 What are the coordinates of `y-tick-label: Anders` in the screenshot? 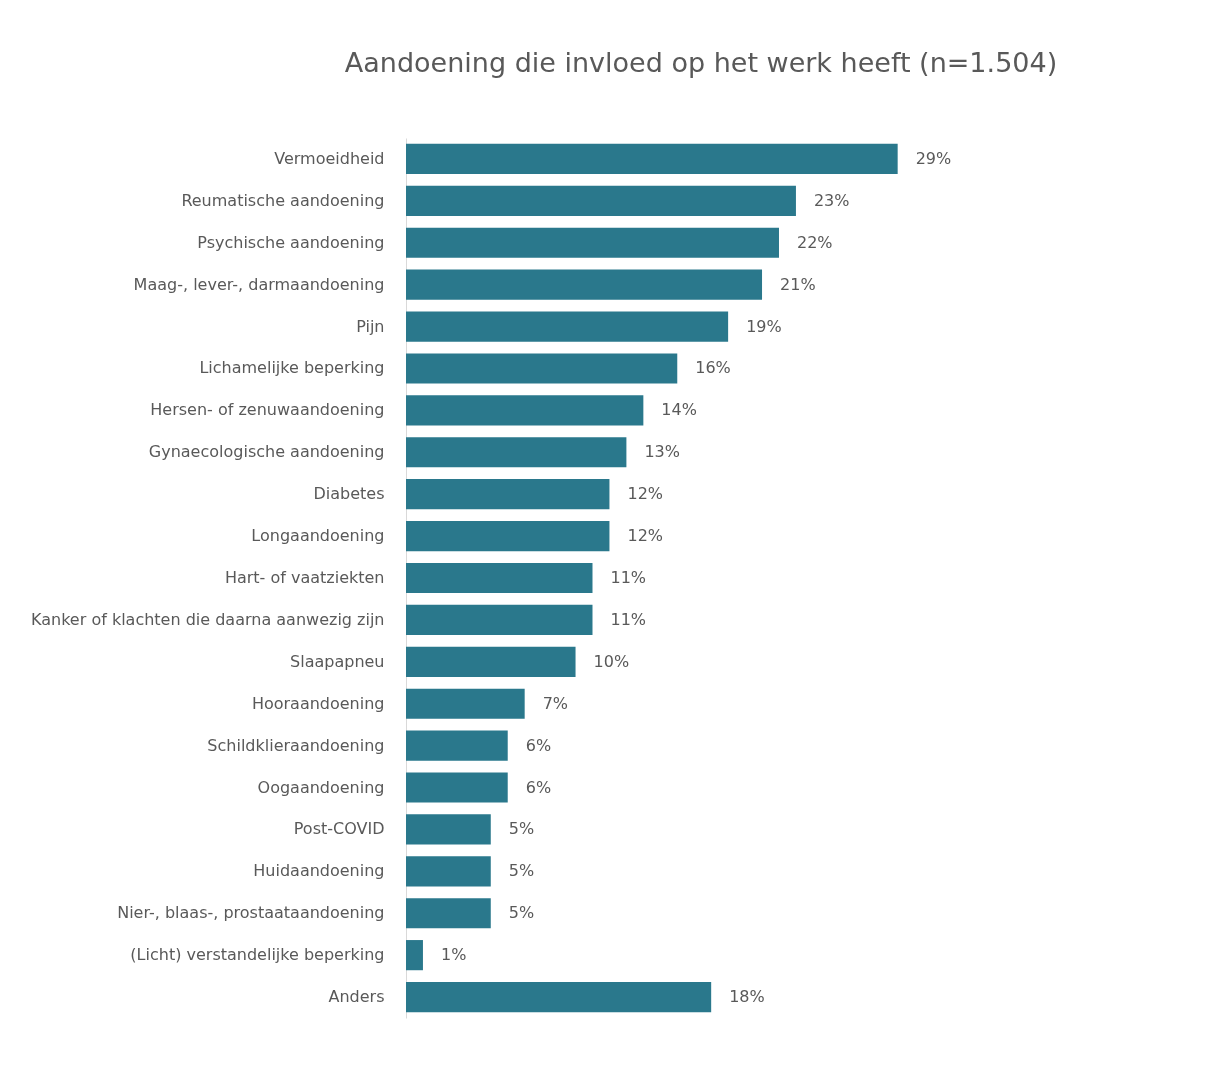 It's located at (356, 997).